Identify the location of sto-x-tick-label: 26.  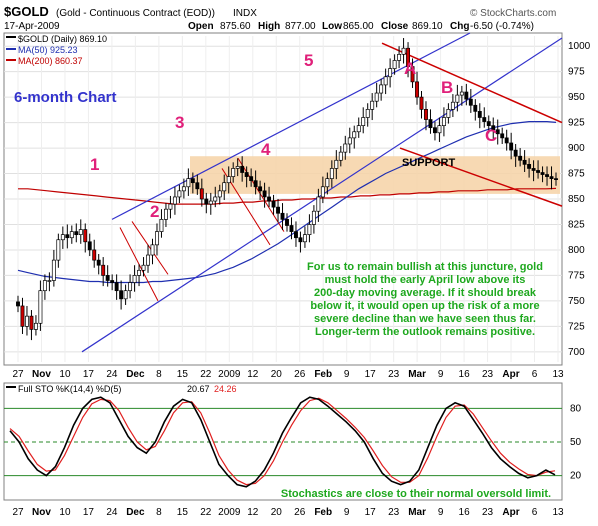
(300, 512).